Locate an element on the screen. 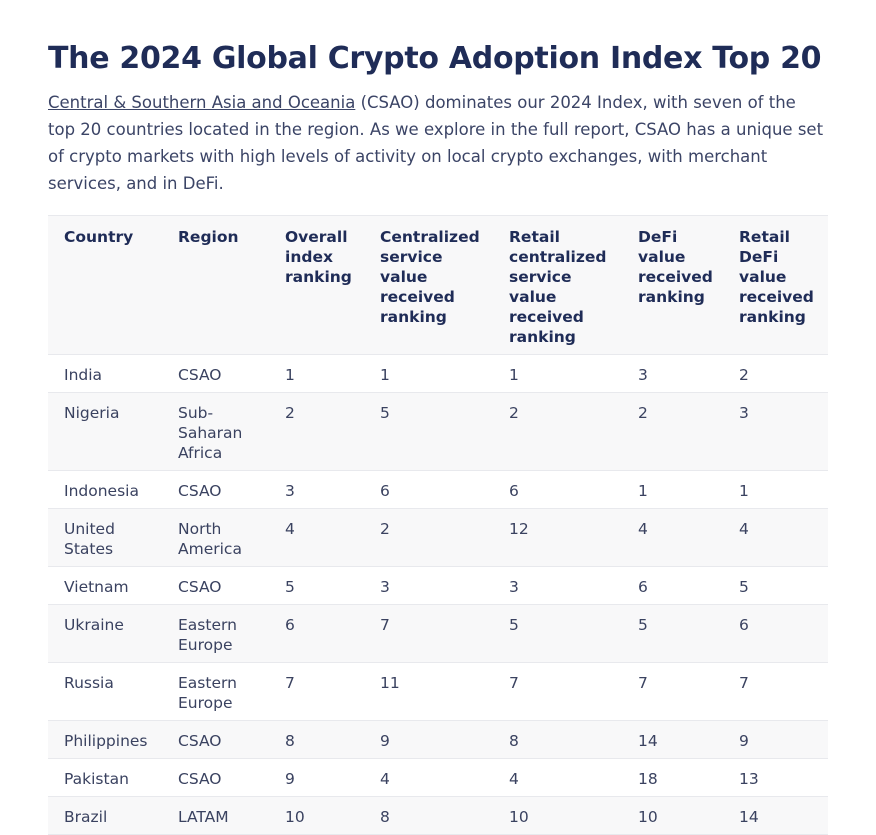 This screenshot has height=835, width=876. country-cell: Vietnam is located at coordinates (105, 585).